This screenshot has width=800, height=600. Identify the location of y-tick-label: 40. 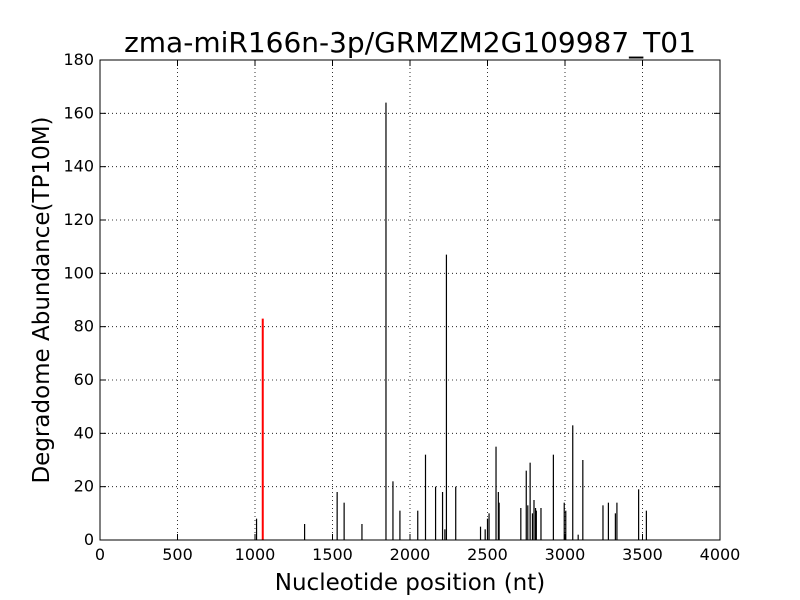
(84, 432).